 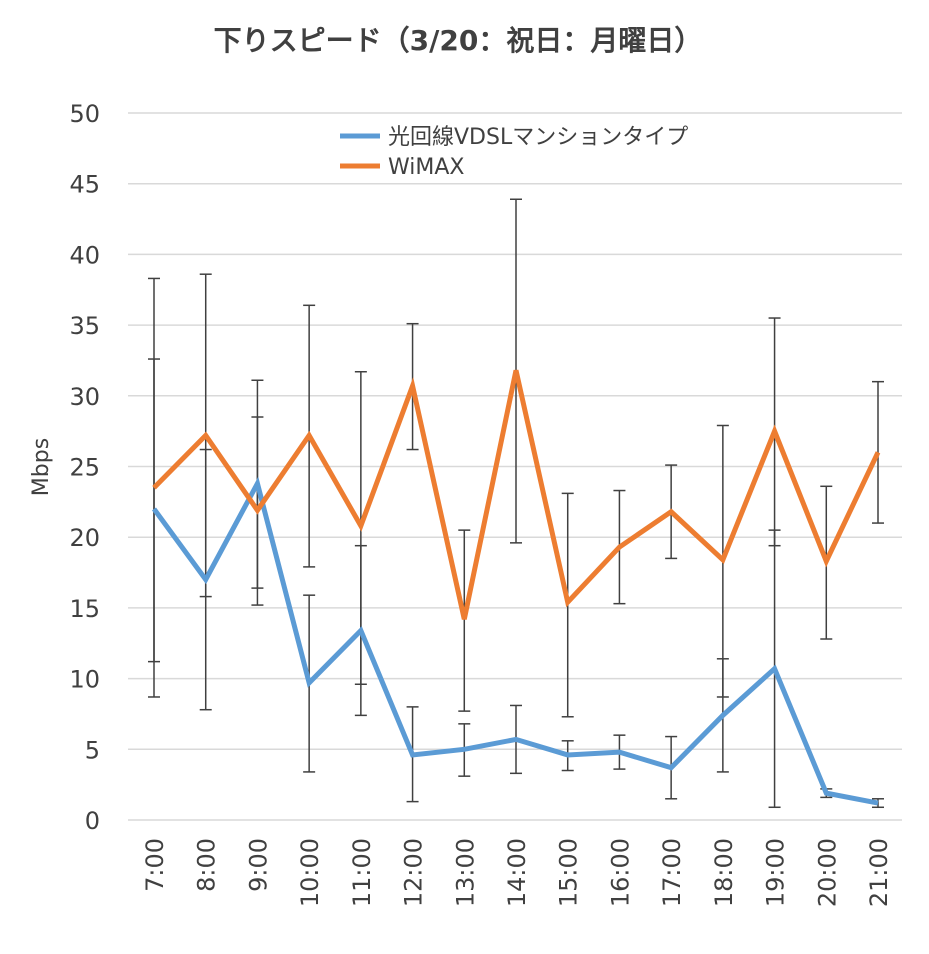 I want to click on x-tick-label: 9:00, so click(x=258, y=865).